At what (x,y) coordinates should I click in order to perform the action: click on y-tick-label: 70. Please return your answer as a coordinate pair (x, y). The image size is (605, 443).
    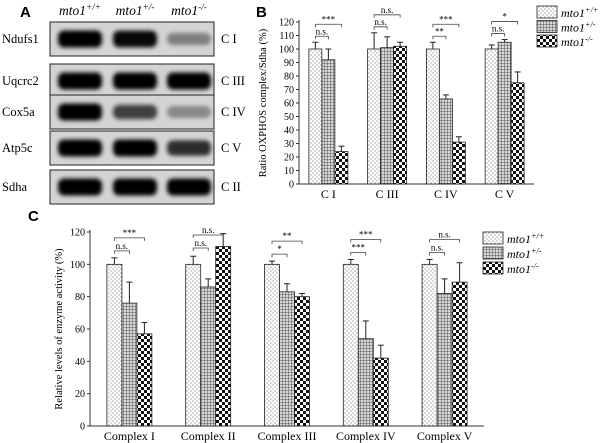
    Looking at the image, I should click on (289, 90).